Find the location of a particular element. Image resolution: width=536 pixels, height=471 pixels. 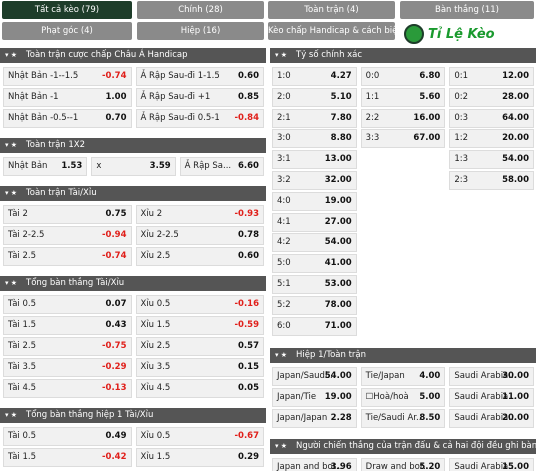

odds-cell: Xỉu 0.5 -0.67 is located at coordinates (199, 436).